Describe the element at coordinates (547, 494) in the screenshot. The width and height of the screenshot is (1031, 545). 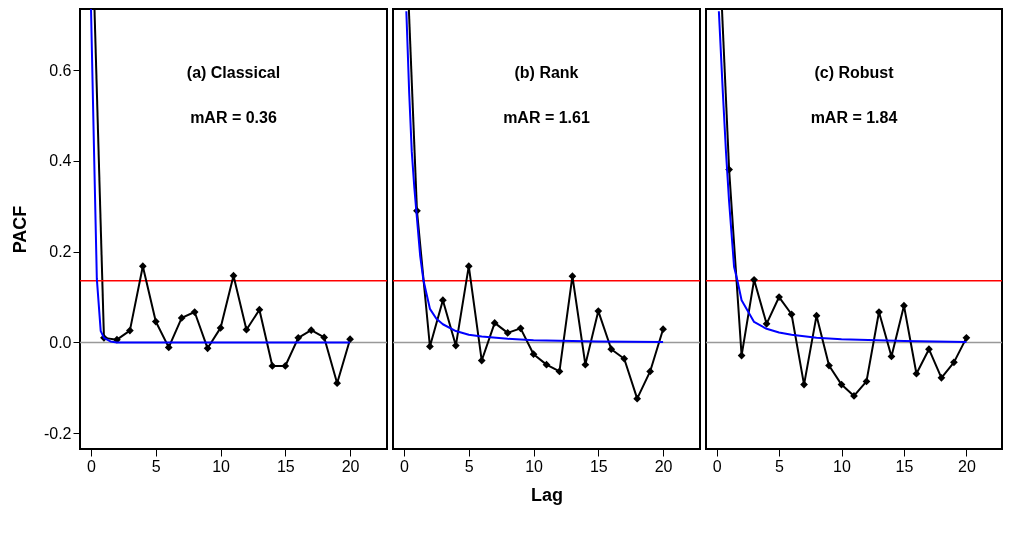
I see `x-axis-title: Lag` at that location.